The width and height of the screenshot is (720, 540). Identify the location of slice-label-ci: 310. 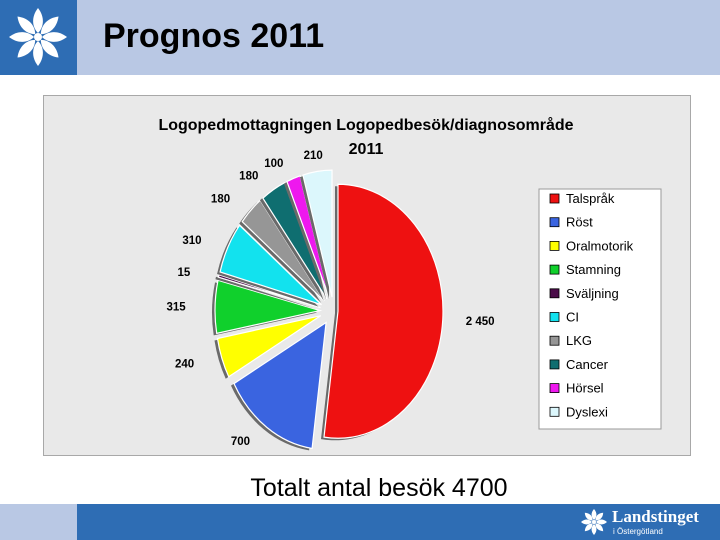
(191, 241).